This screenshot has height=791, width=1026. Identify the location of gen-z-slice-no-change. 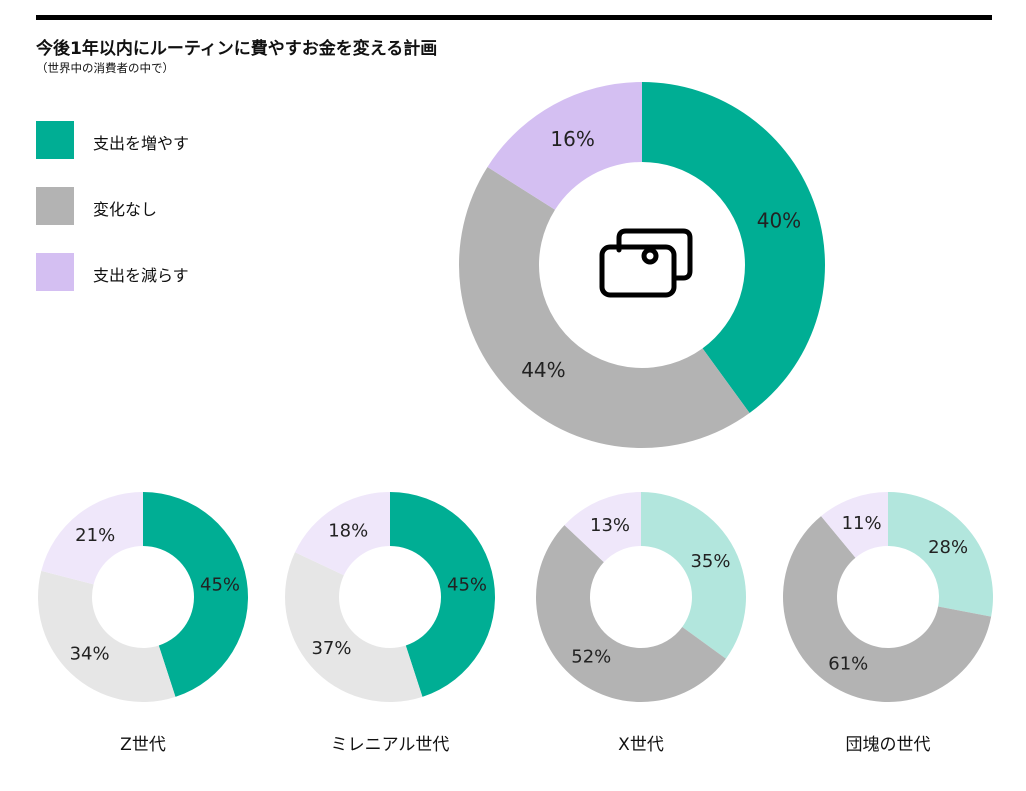
(106, 636).